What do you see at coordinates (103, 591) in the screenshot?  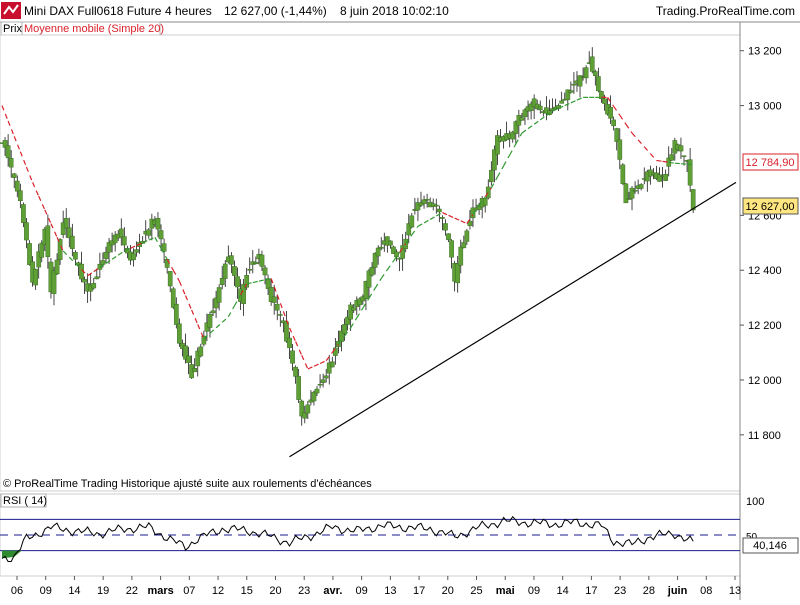 I see `x-tick-label: 19` at bounding box center [103, 591].